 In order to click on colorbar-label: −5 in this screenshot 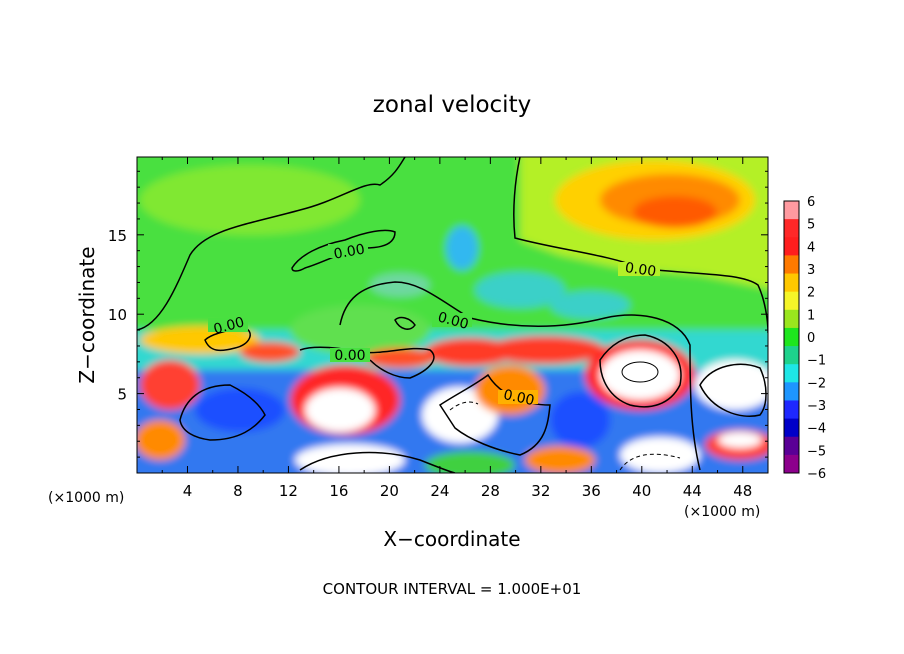, I will do `click(816, 451)`.